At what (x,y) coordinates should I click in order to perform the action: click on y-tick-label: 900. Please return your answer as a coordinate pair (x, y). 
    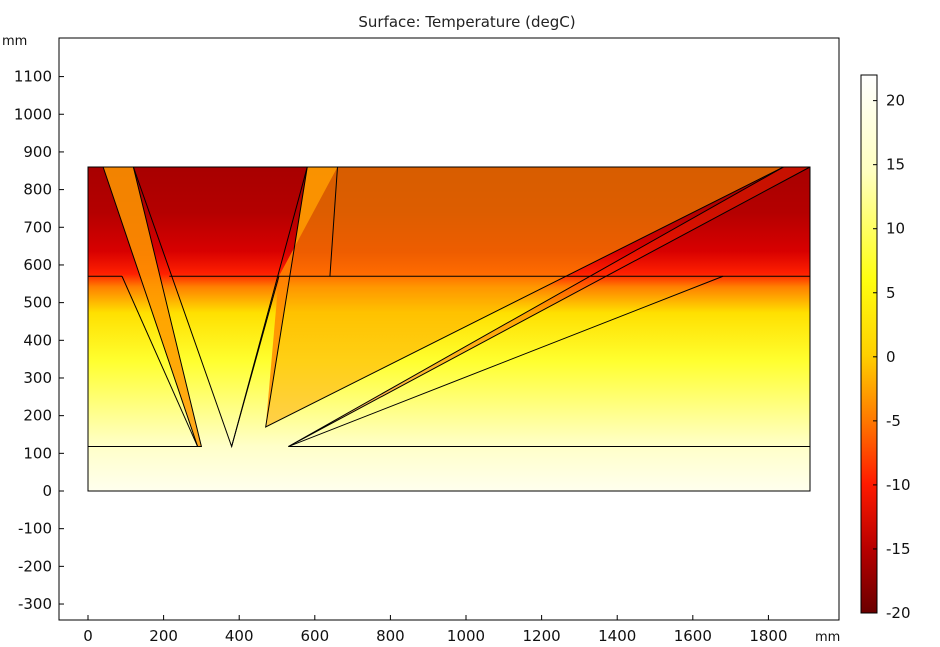
    Looking at the image, I should click on (37, 152).